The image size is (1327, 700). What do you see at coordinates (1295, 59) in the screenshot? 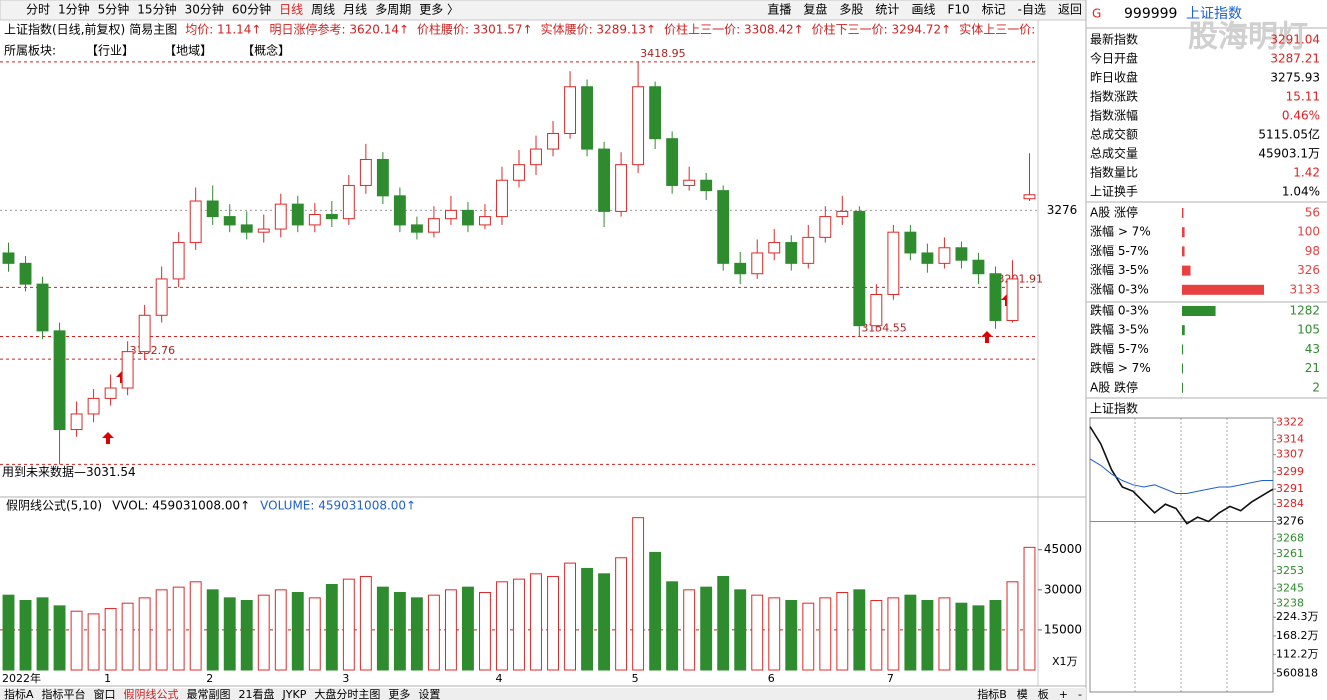
I see `quote-value: 3287.21` at bounding box center [1295, 59].